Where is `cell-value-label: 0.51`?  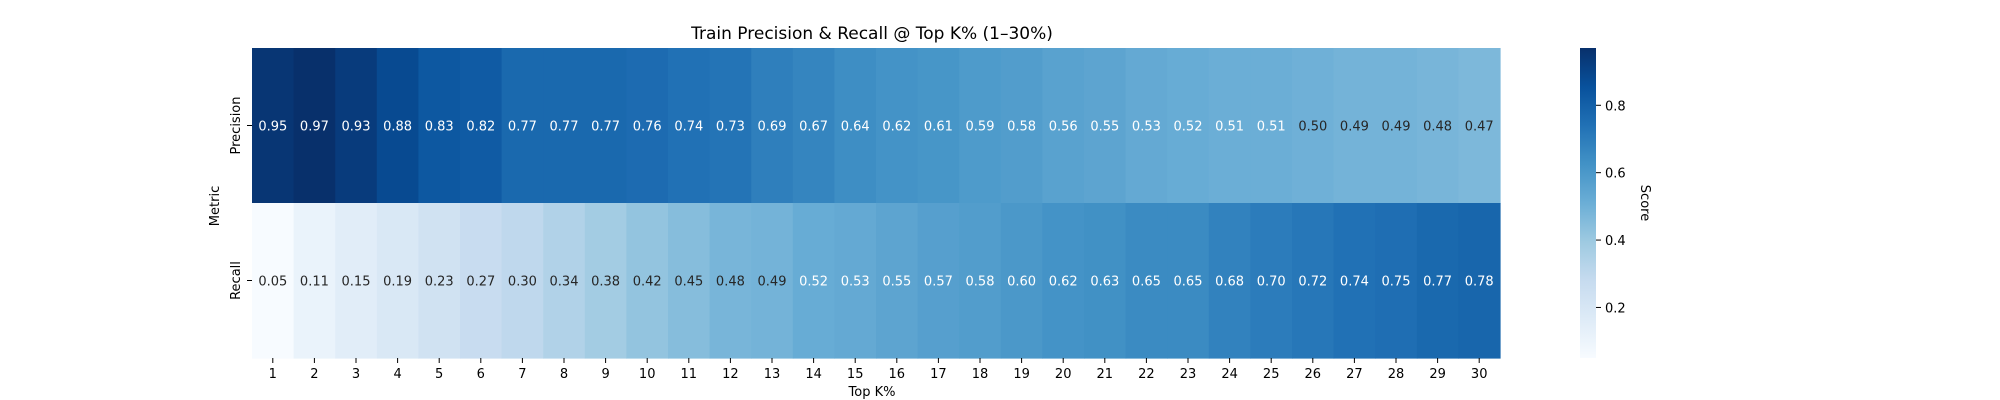
cell-value-label: 0.51 is located at coordinates (1271, 127).